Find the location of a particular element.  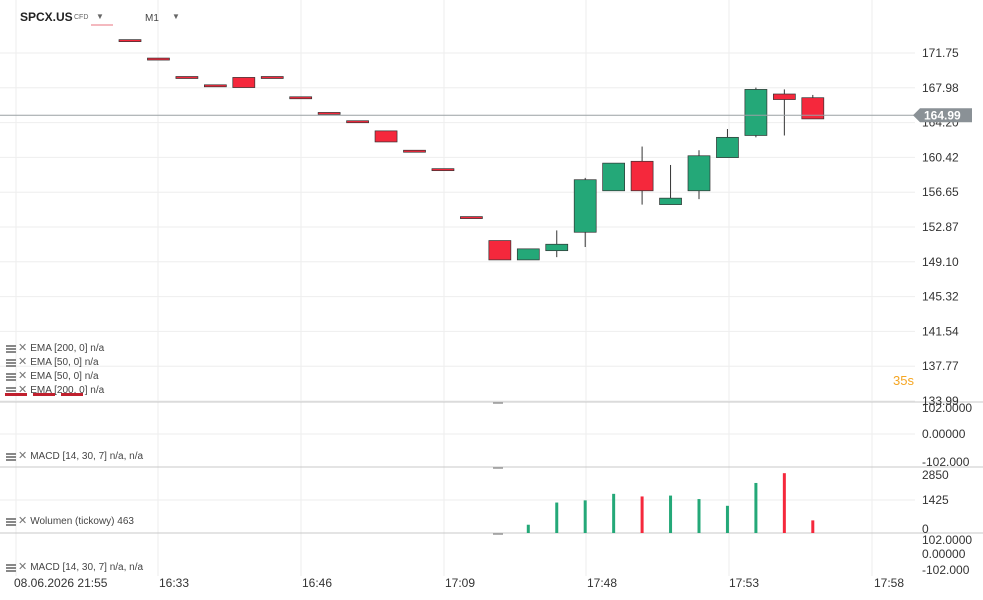

price-tick-label: 133.99 is located at coordinates (940, 401).